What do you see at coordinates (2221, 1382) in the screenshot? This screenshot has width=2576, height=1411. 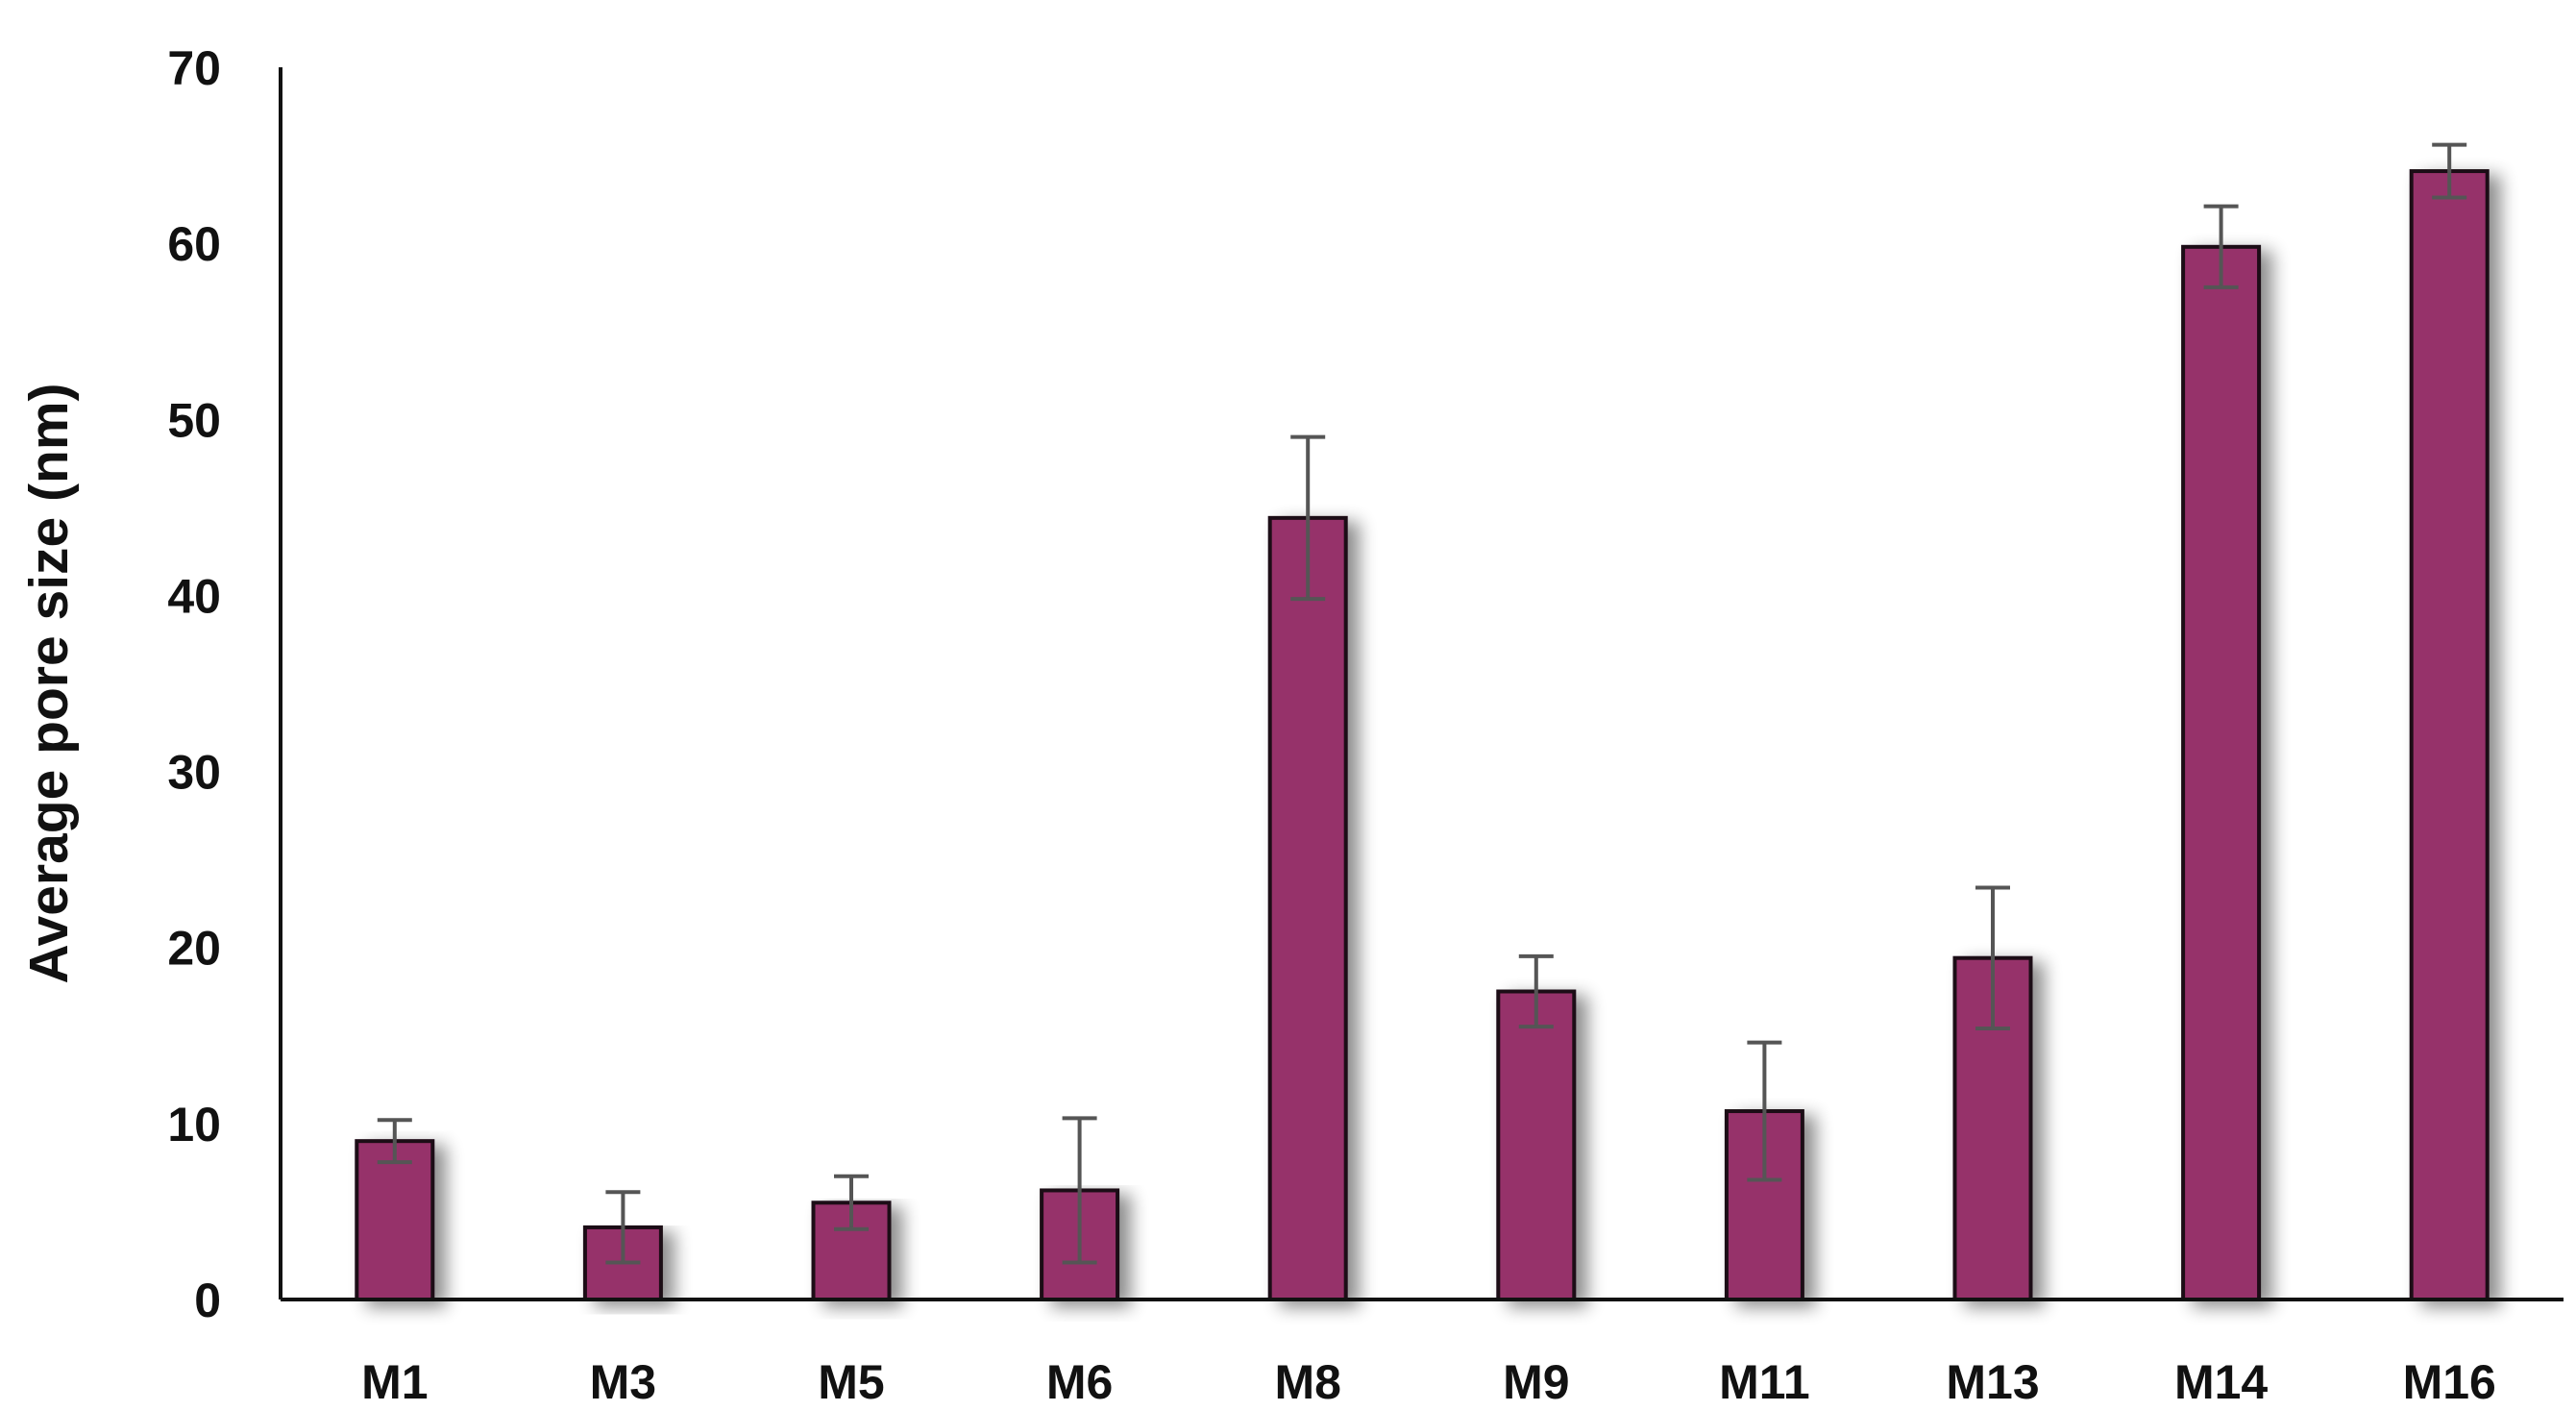 I see `x-tick-label: M14` at bounding box center [2221, 1382].